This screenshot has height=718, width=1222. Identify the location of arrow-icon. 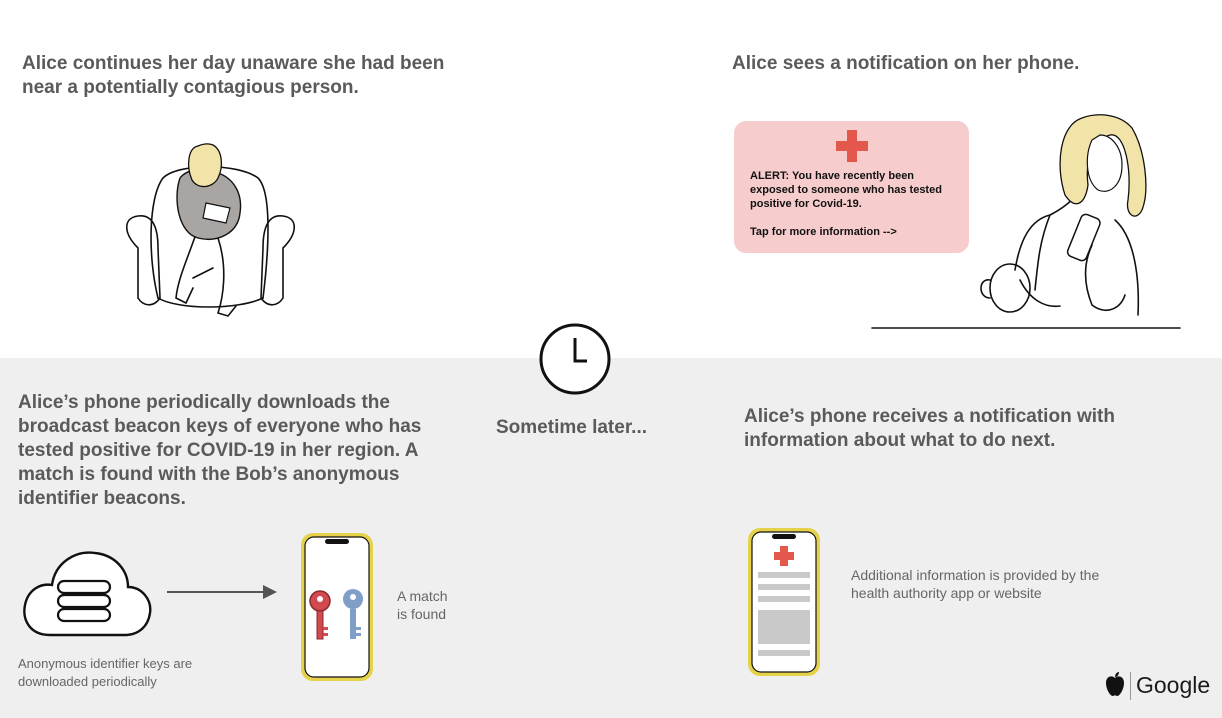
(222, 592).